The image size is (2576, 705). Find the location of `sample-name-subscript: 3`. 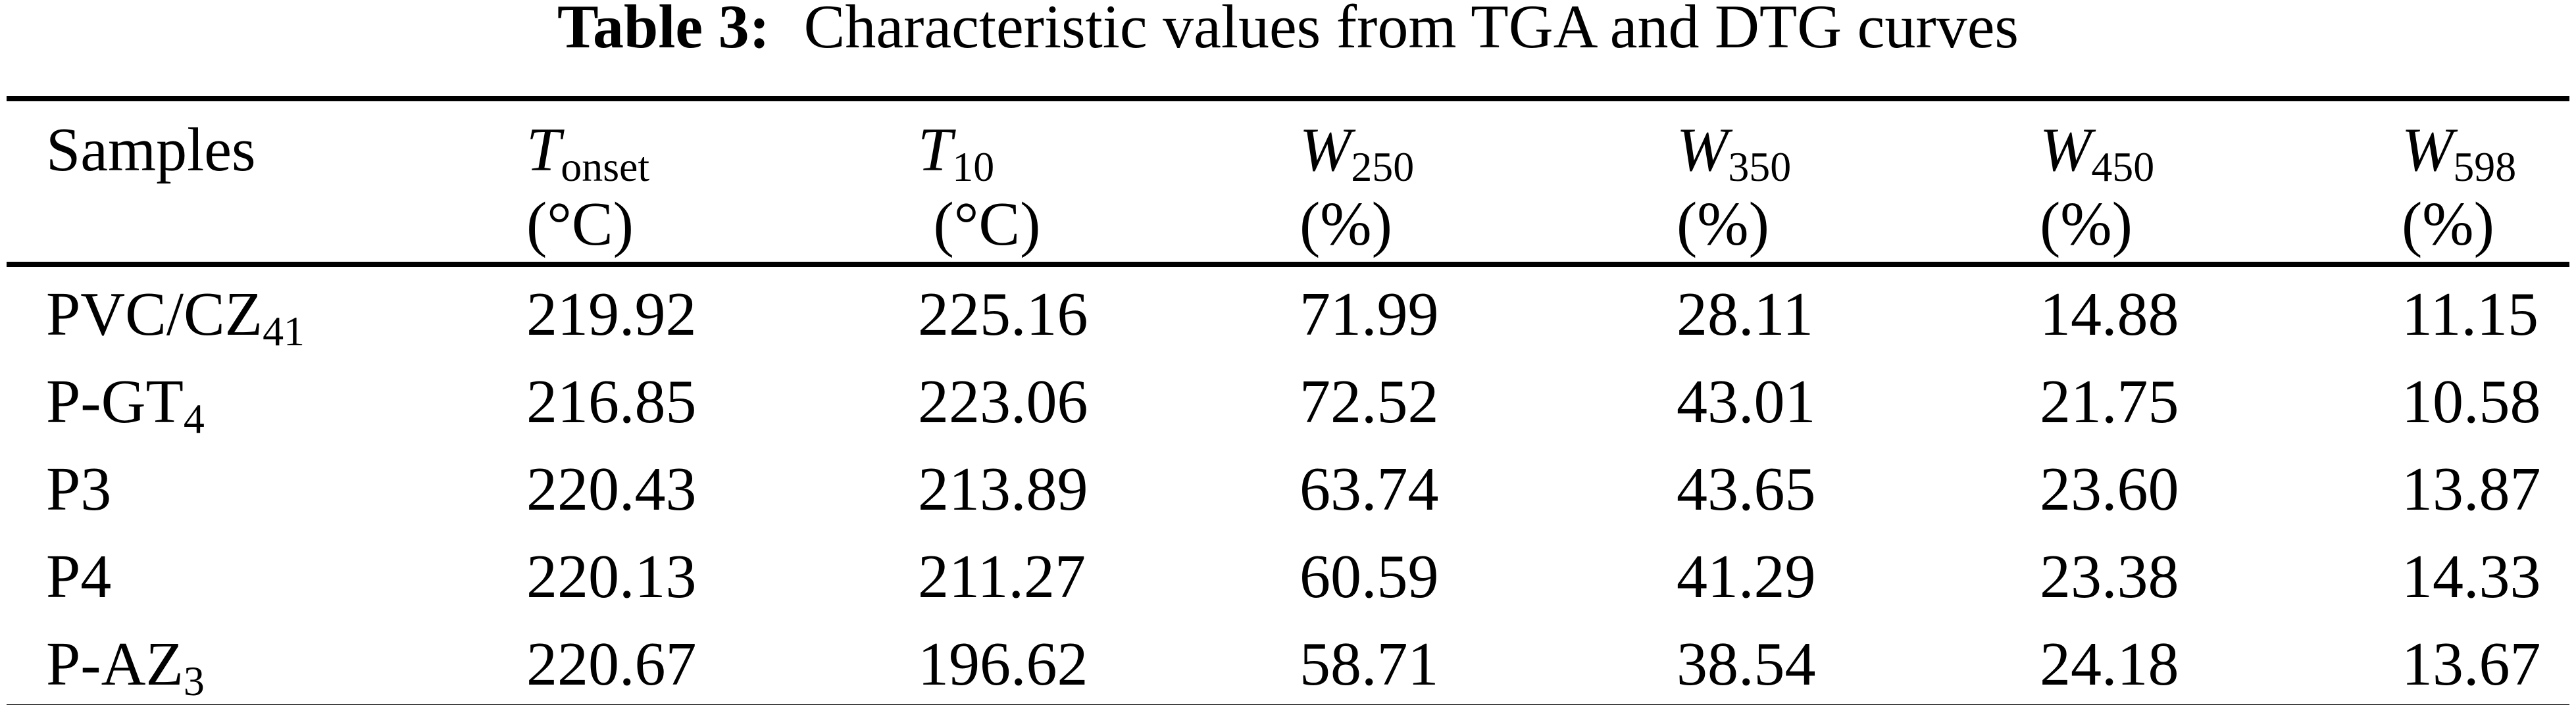

sample-name-subscript: 3 is located at coordinates (194, 681).